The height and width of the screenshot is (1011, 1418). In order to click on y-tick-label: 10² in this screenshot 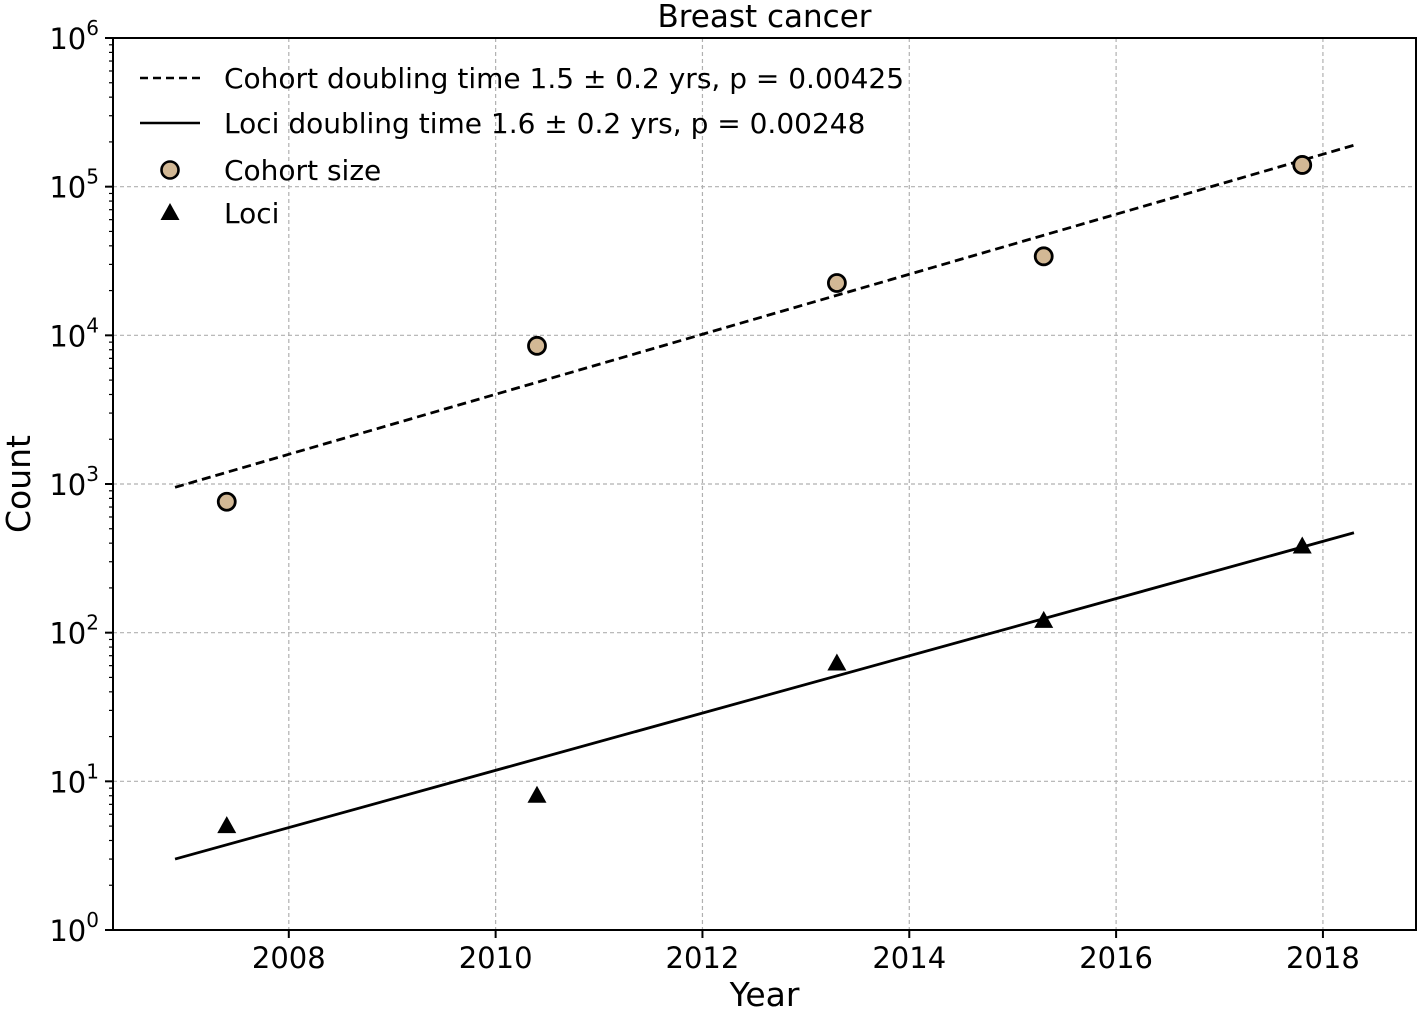, I will do `click(74, 631)`.